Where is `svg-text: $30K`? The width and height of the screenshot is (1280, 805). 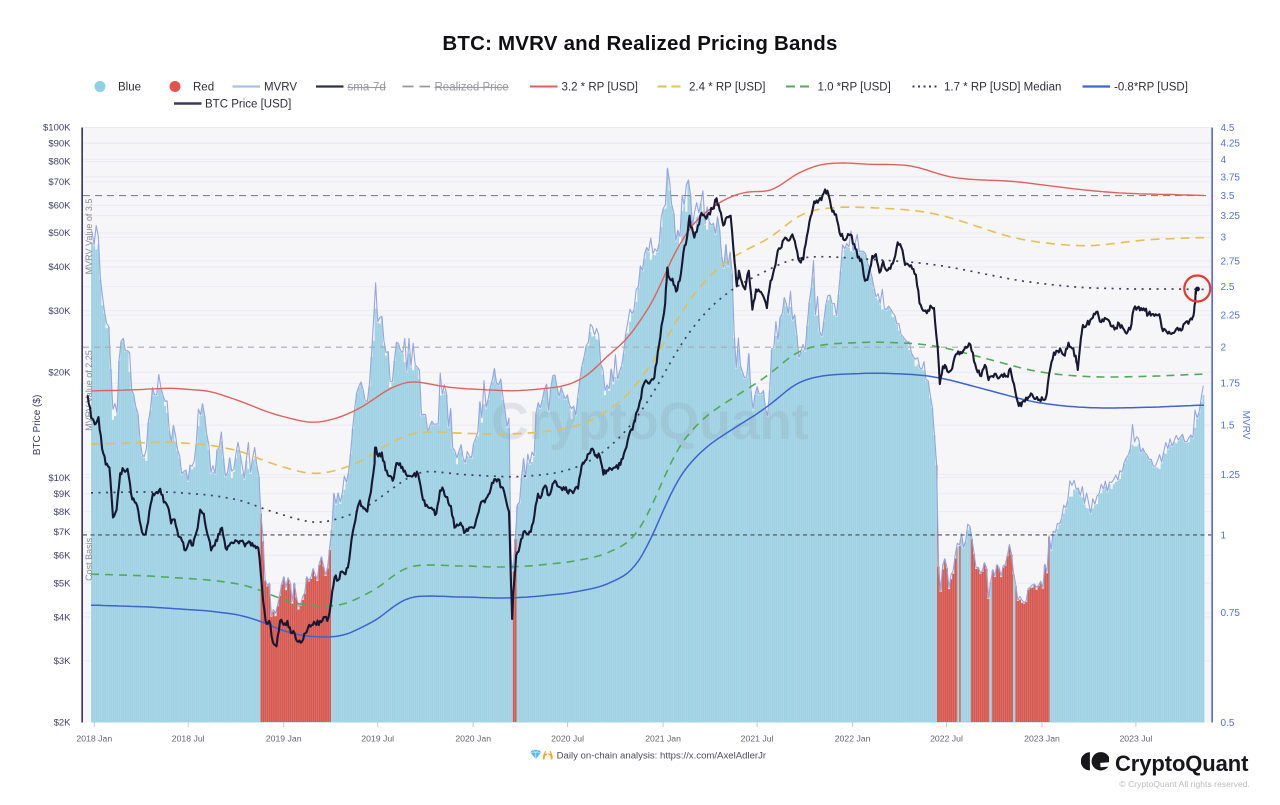 svg-text: $30K is located at coordinates (59, 311).